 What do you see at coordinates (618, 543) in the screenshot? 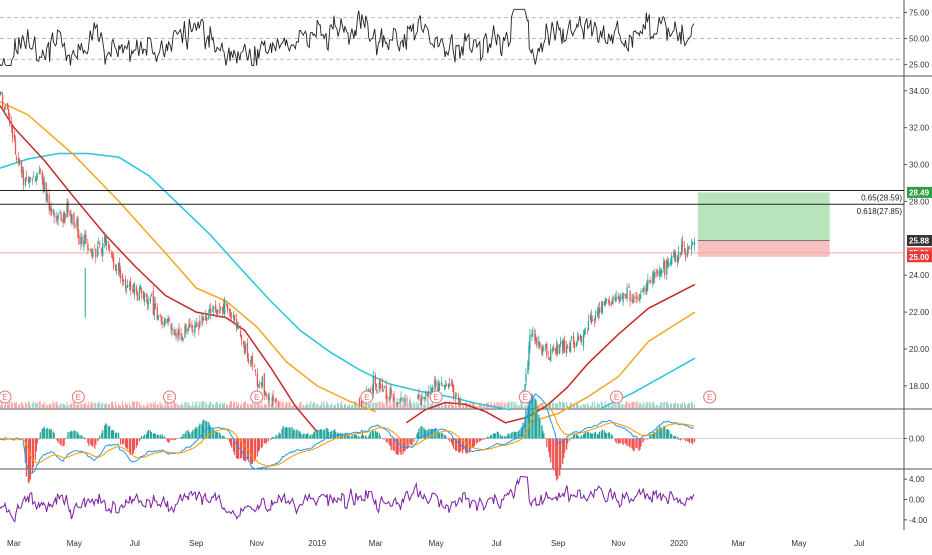
I see `time-tick-label: Nov` at bounding box center [618, 543].